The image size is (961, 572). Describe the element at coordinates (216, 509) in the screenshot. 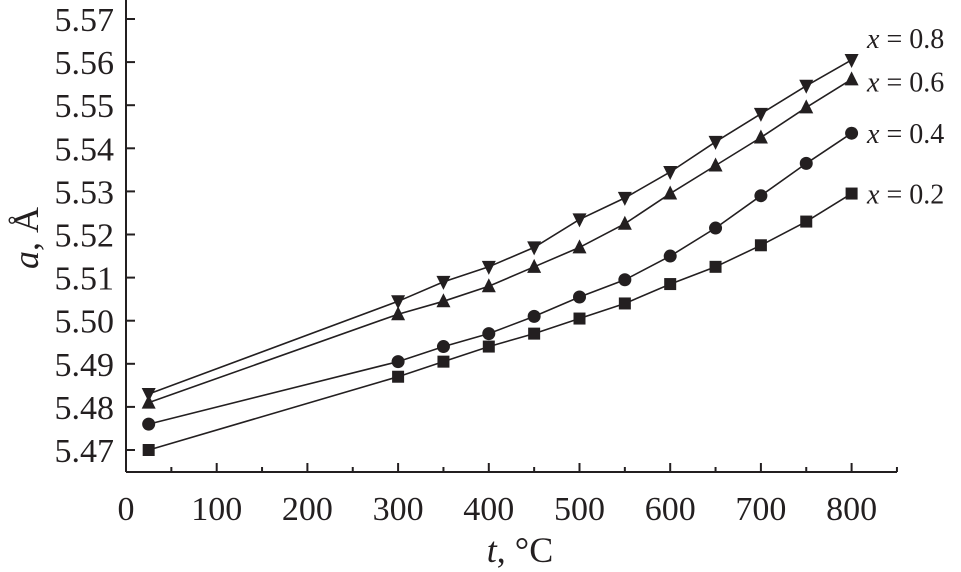

I see `x-tick-label: 100` at that location.